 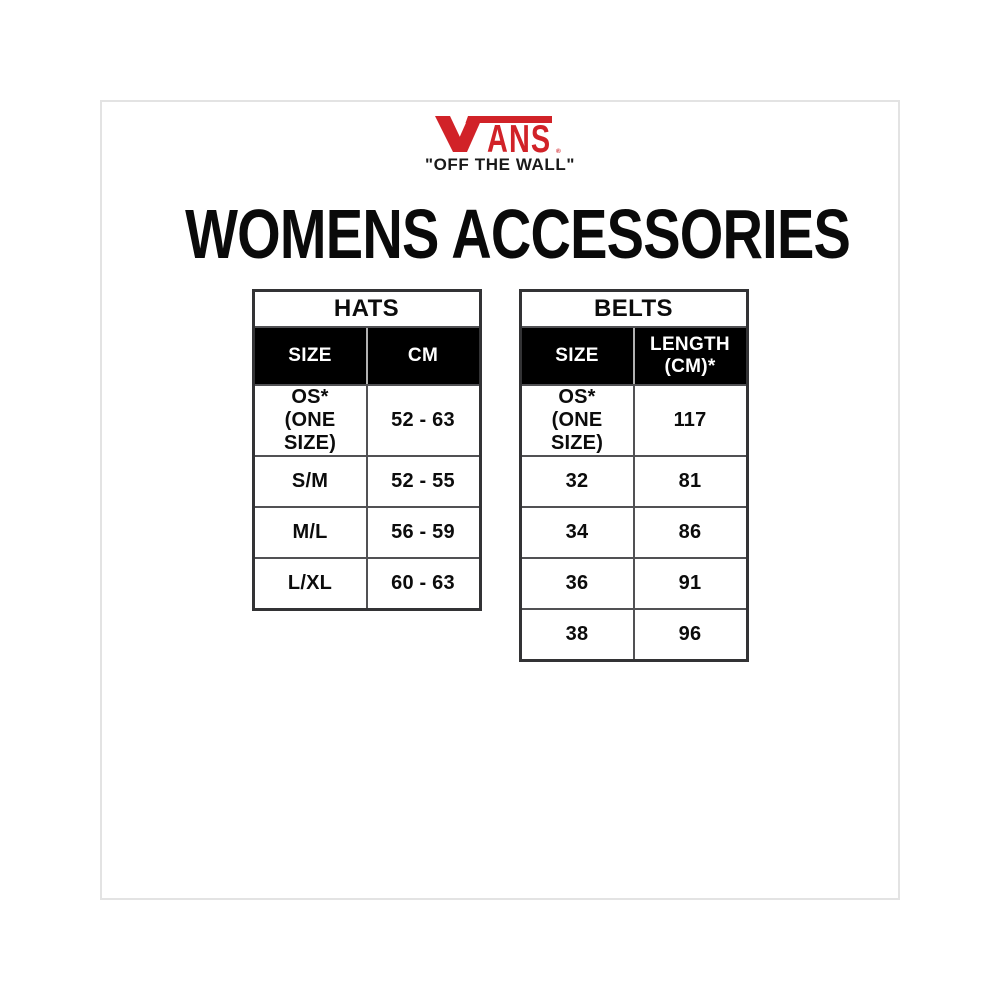 I want to click on table-row: 36 91, so click(x=633, y=583).